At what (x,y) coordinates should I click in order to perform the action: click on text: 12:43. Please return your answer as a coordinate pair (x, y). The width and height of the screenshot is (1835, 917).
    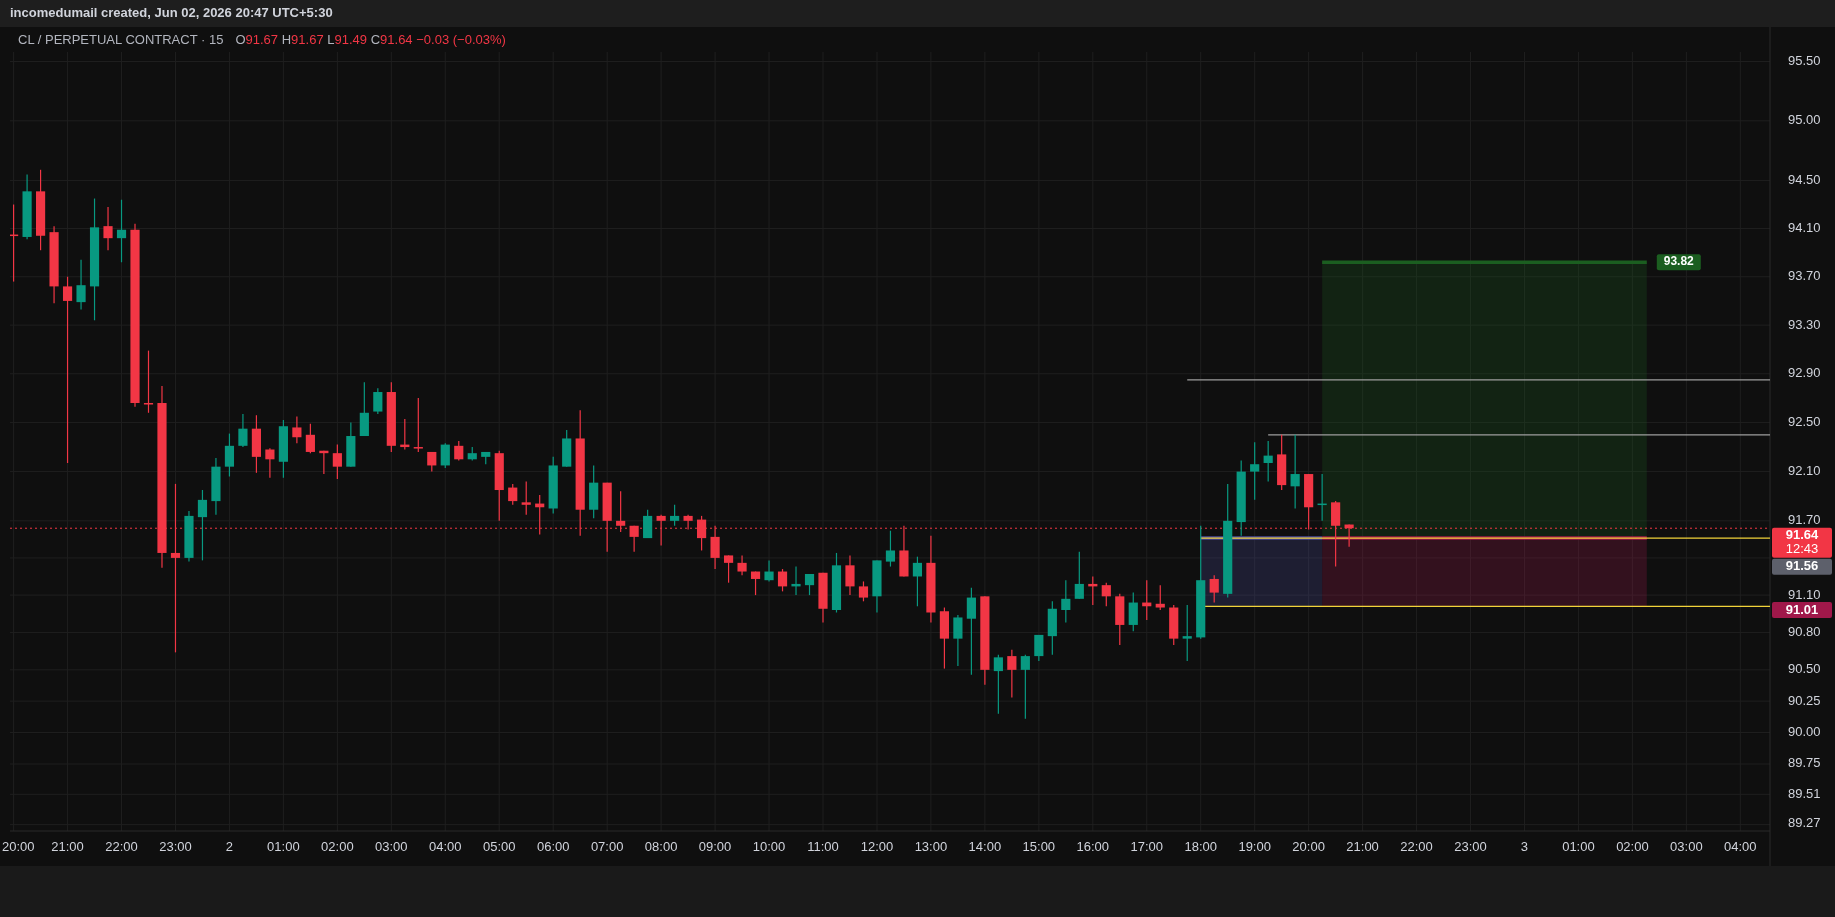
    Looking at the image, I should click on (1802, 549).